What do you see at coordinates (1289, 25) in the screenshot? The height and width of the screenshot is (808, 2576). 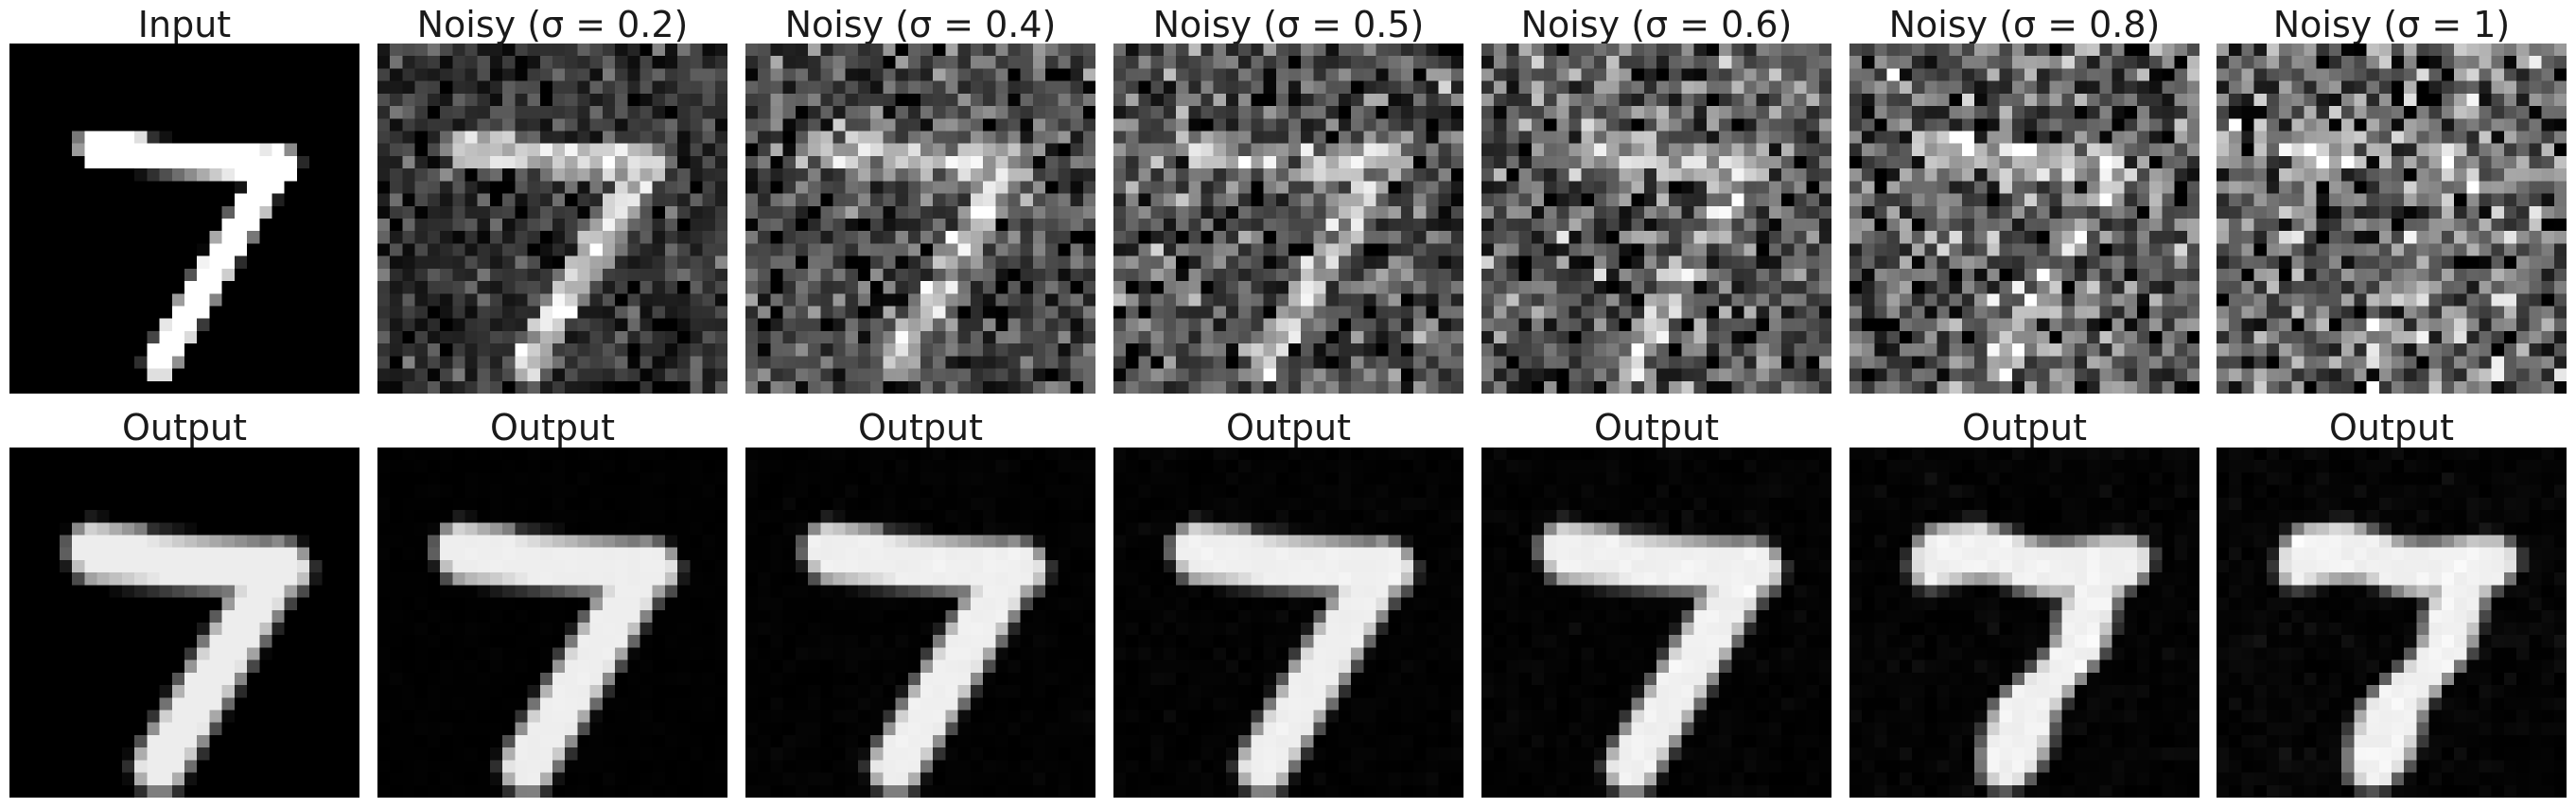 I see `panel-title: Noisy (σ = 0.5)` at bounding box center [1289, 25].